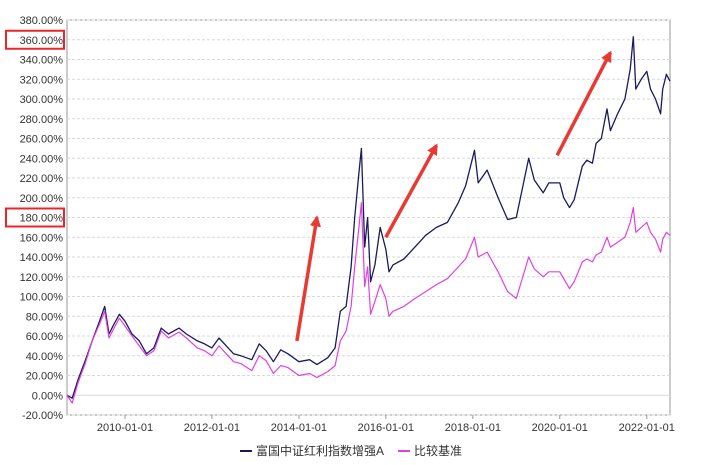  I want to click on y-tick-label: 240.00%, so click(42, 159).